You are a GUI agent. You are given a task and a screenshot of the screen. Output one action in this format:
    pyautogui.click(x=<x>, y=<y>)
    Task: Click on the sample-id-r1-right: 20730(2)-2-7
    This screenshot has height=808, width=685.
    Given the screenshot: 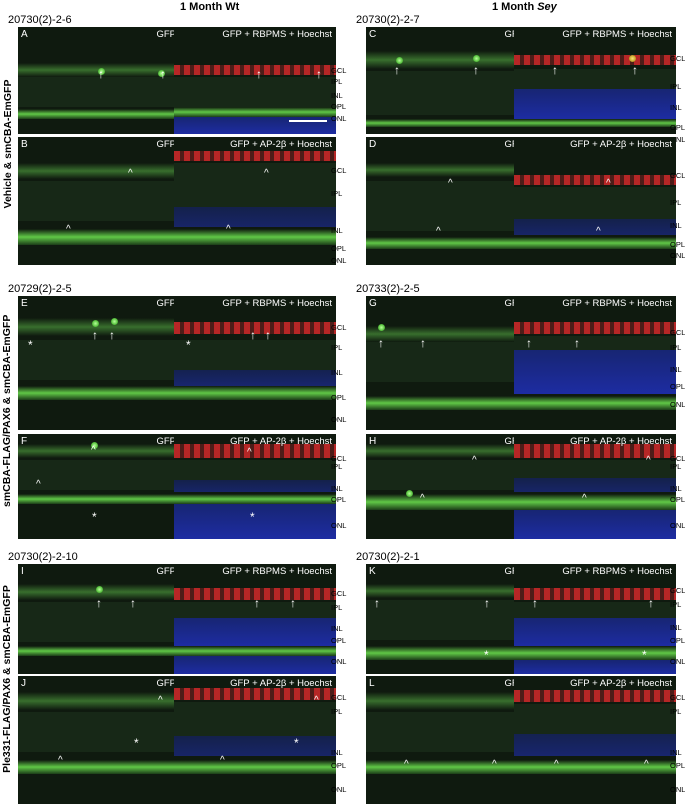 What is the action you would take?
    pyautogui.click(x=388, y=20)
    